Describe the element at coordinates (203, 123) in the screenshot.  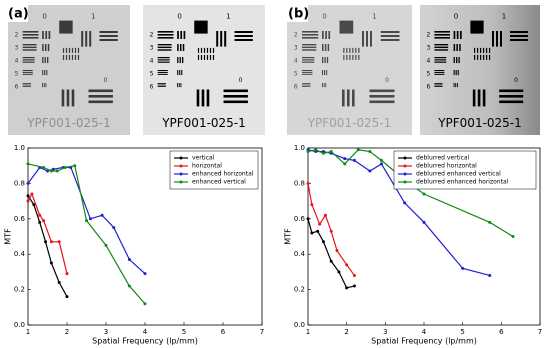
I see `image-caption: YPF001-025-1` at that location.